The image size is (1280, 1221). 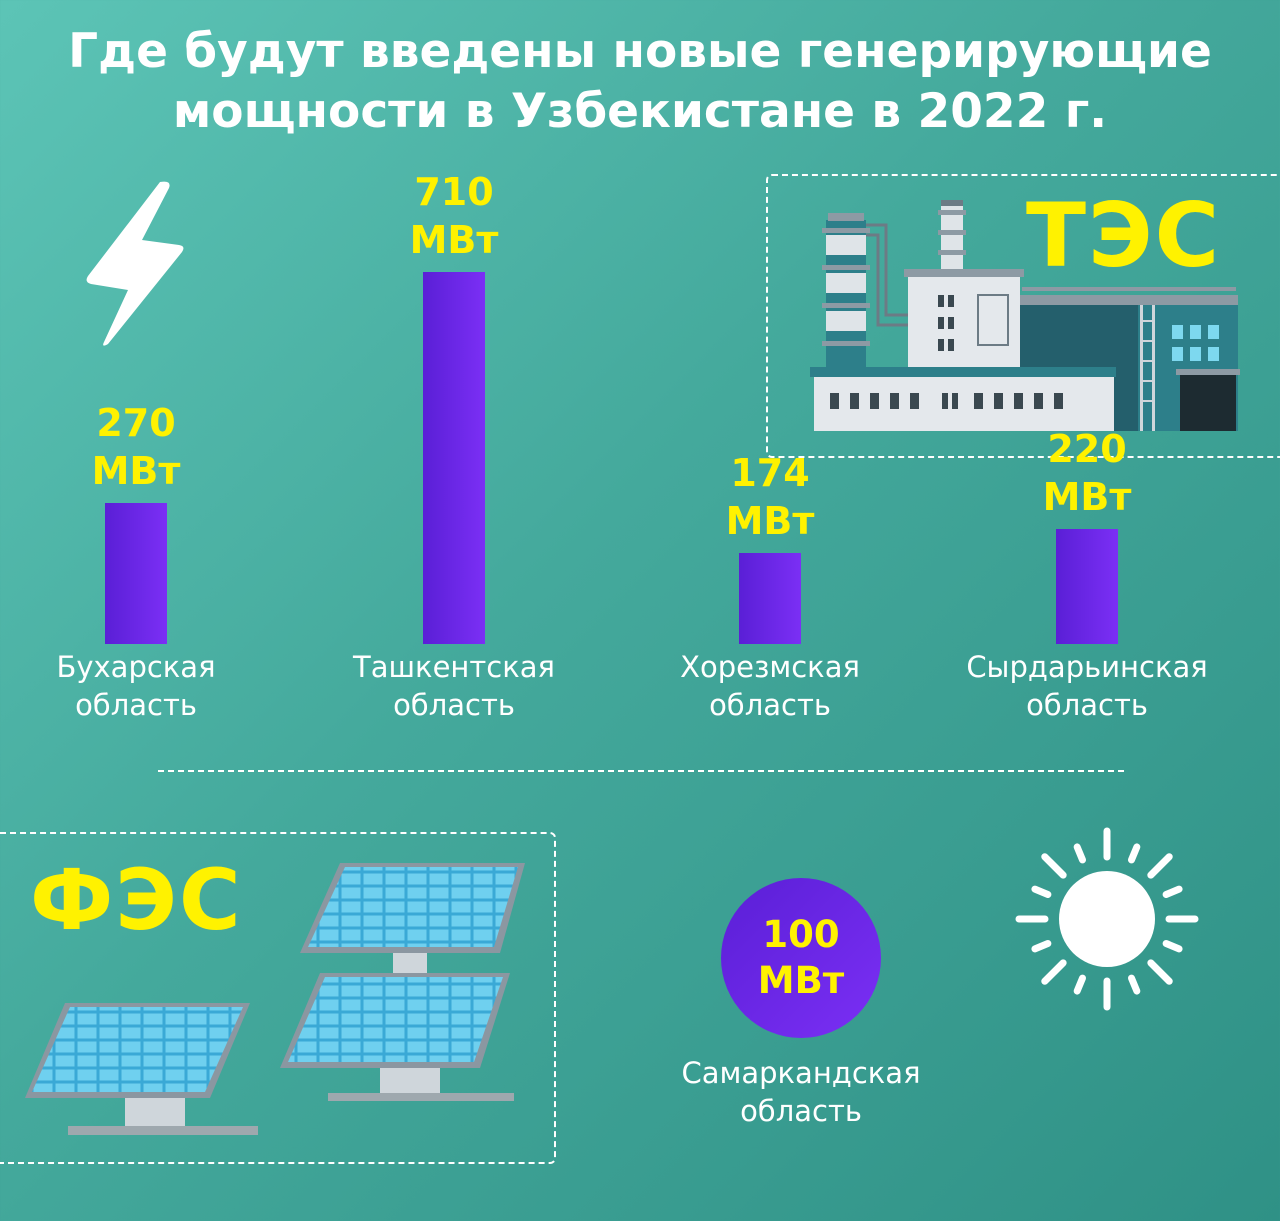 What do you see at coordinates (454, 192) in the screenshot?
I see `bar-value-number: 710` at bounding box center [454, 192].